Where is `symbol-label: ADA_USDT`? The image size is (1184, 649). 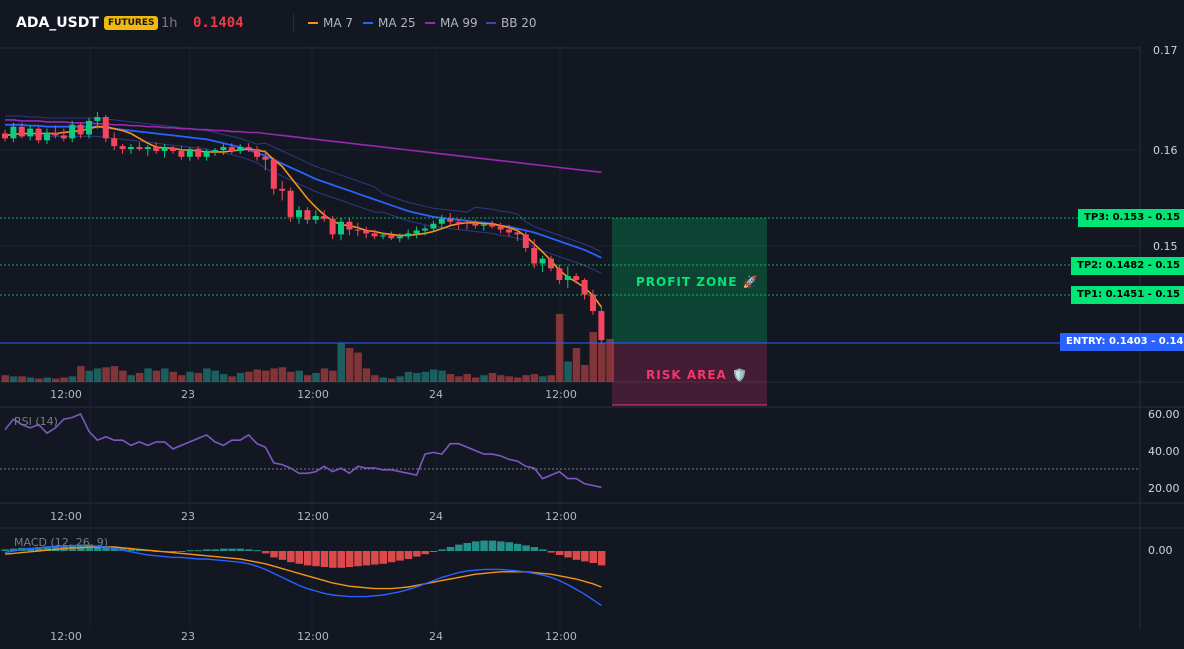
symbol-label: ADA_USDT is located at coordinates (57, 23).